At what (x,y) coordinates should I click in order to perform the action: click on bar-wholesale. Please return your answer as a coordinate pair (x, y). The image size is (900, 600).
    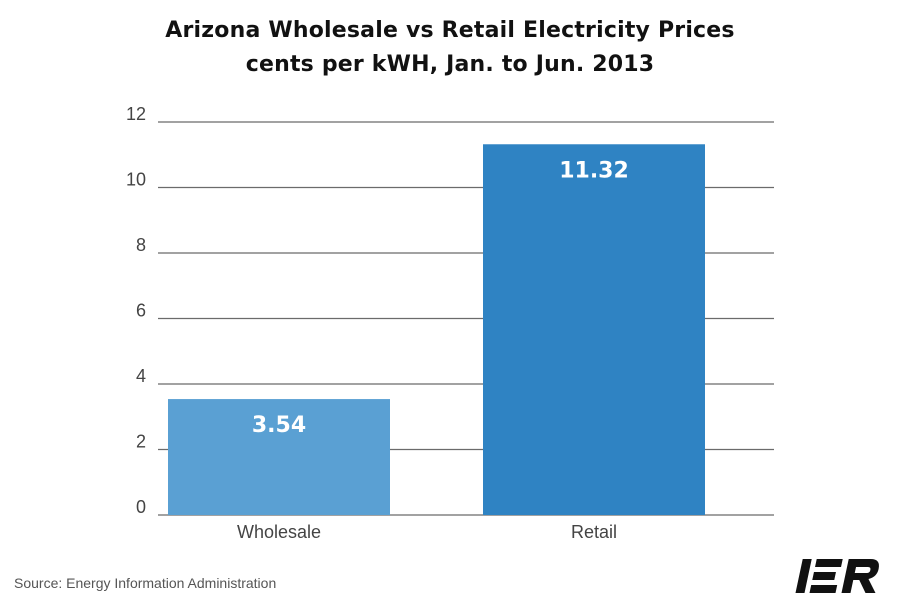
    Looking at the image, I should click on (279, 457).